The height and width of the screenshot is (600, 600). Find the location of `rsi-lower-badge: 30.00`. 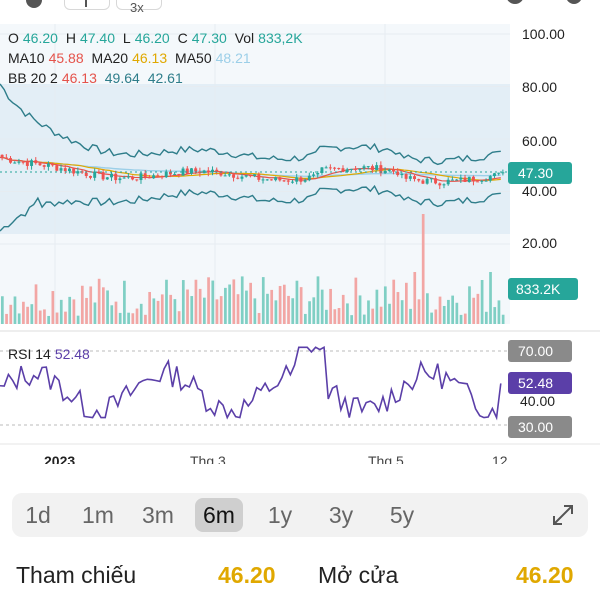

rsi-lower-badge: 30.00 is located at coordinates (535, 427).